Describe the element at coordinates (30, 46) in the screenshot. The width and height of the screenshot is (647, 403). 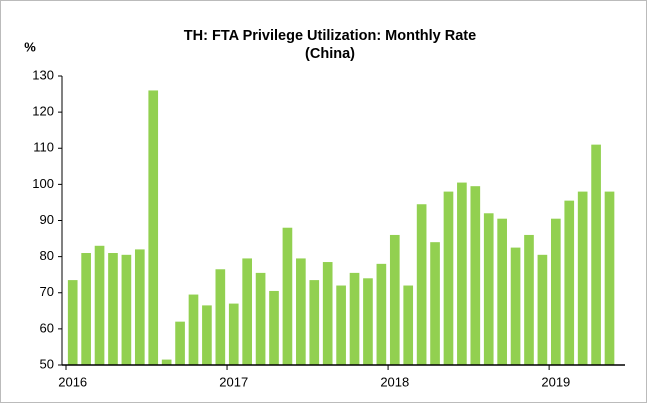
I see `y-axis-label: %` at that location.